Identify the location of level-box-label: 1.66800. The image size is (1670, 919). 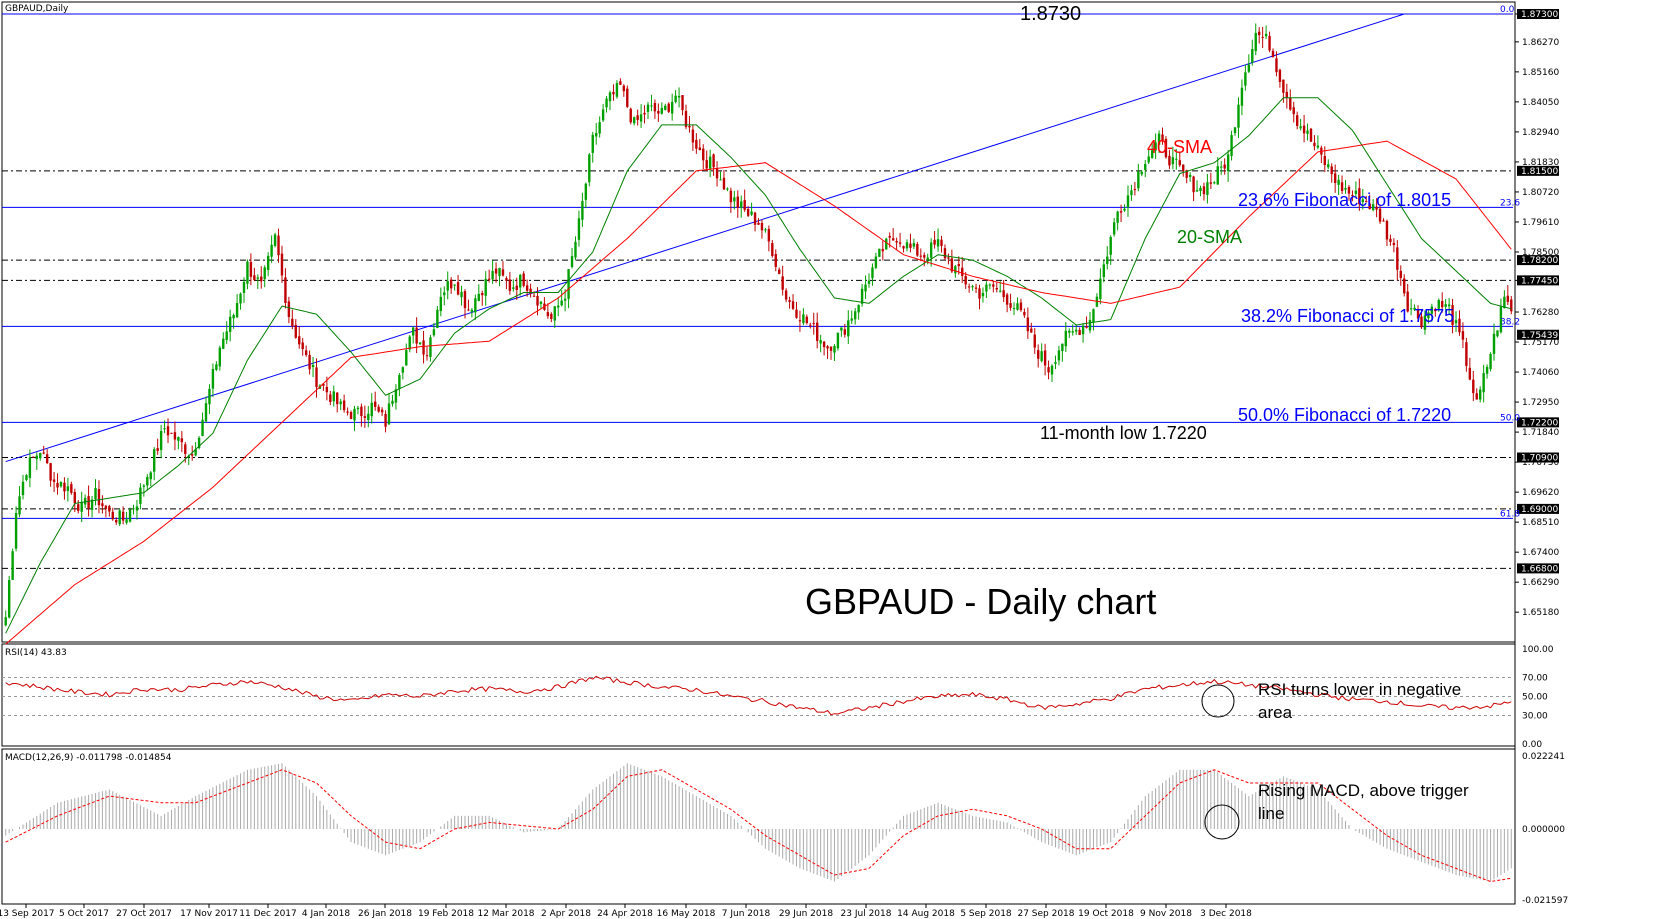
(1539, 569).